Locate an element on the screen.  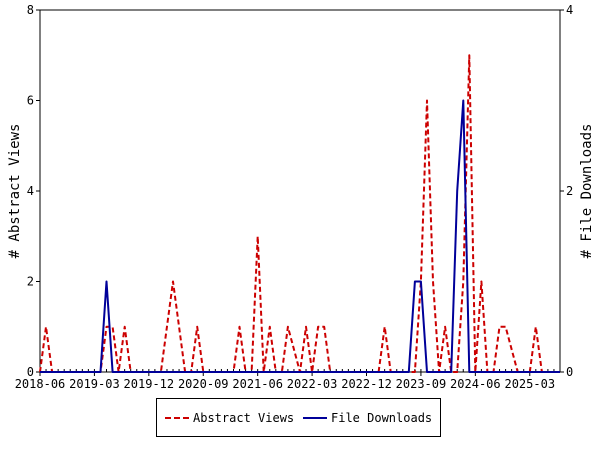
y-tick-label: 4 is located at coordinates (30, 191).